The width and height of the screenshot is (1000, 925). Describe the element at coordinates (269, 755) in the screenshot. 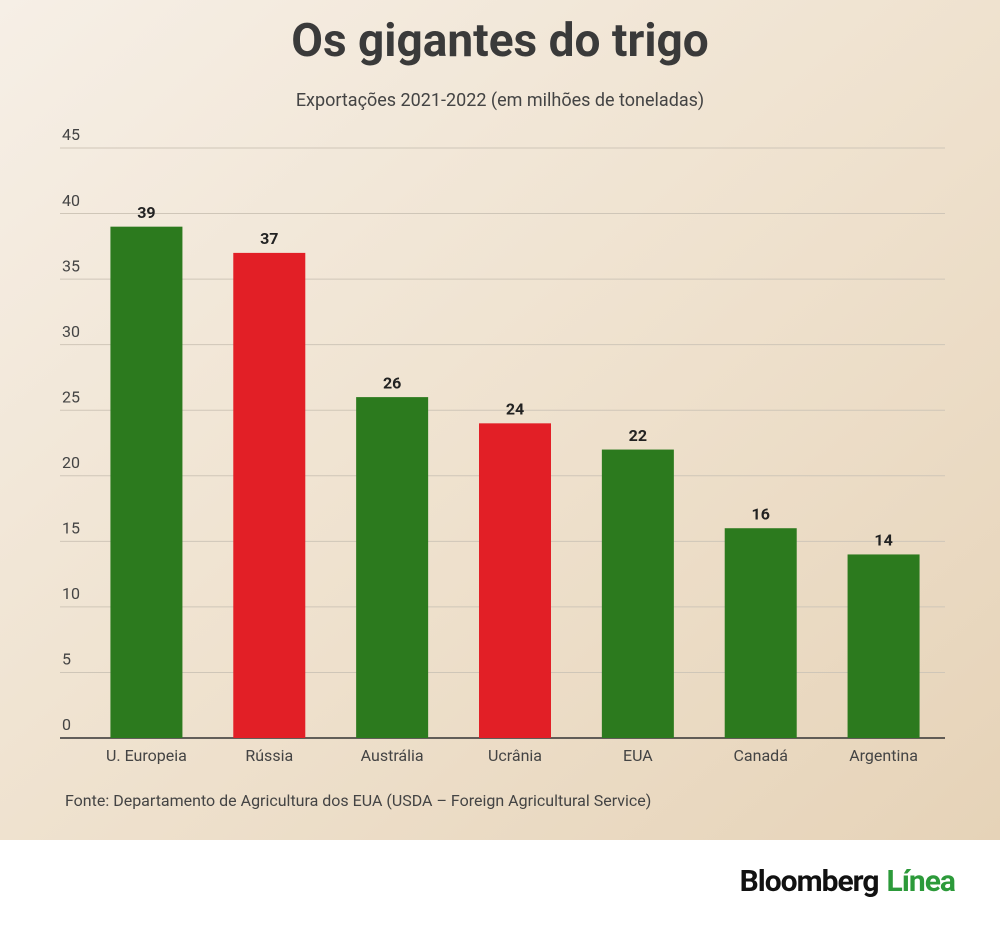

I see `x-tick-label: Rússia` at that location.